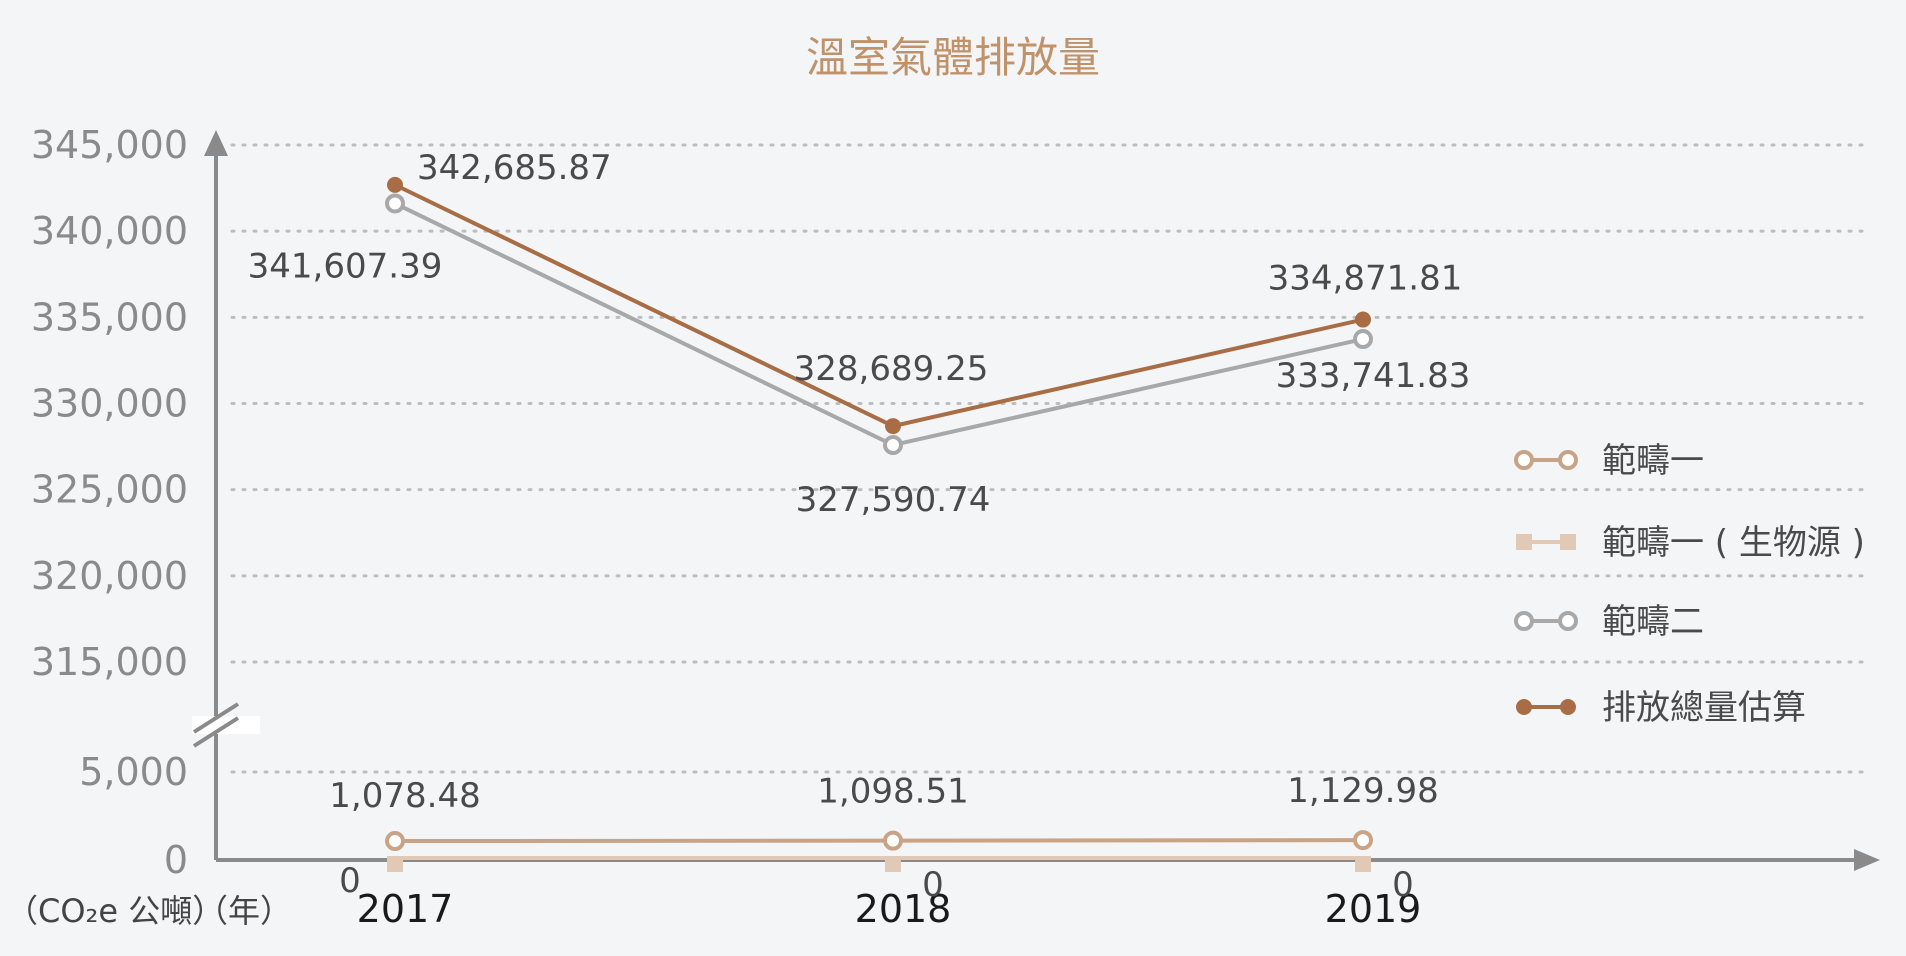  I want to click on y-axis-unit-label: （CO₂e 公噸）, so click(115, 911).